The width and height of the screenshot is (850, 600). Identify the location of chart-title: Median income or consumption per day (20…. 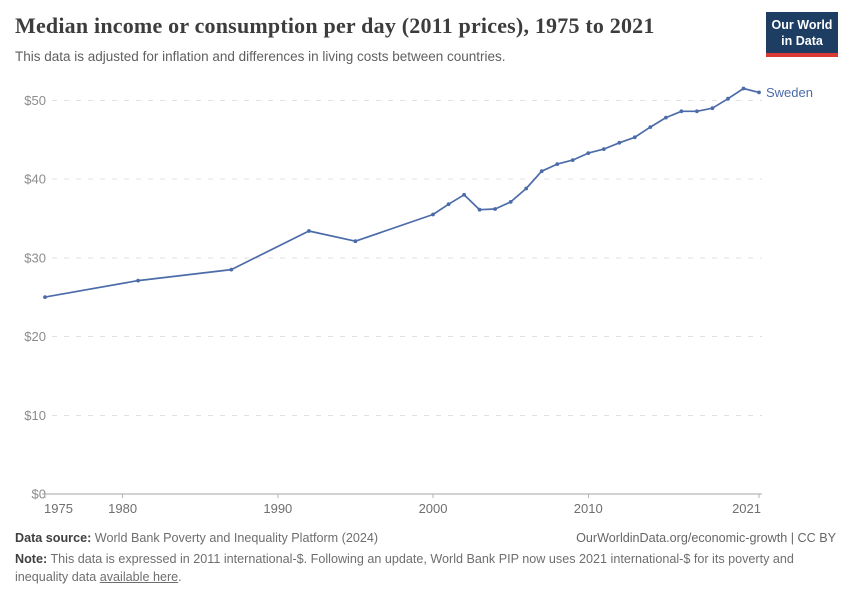
(335, 25).